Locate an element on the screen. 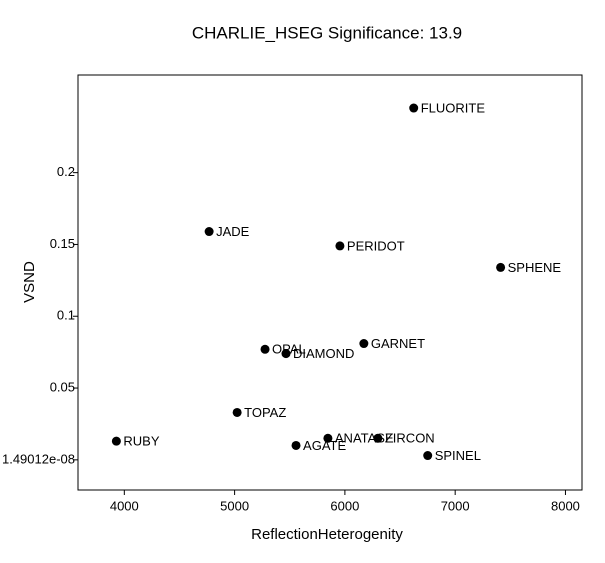  point-label: RUBY is located at coordinates (141, 441).